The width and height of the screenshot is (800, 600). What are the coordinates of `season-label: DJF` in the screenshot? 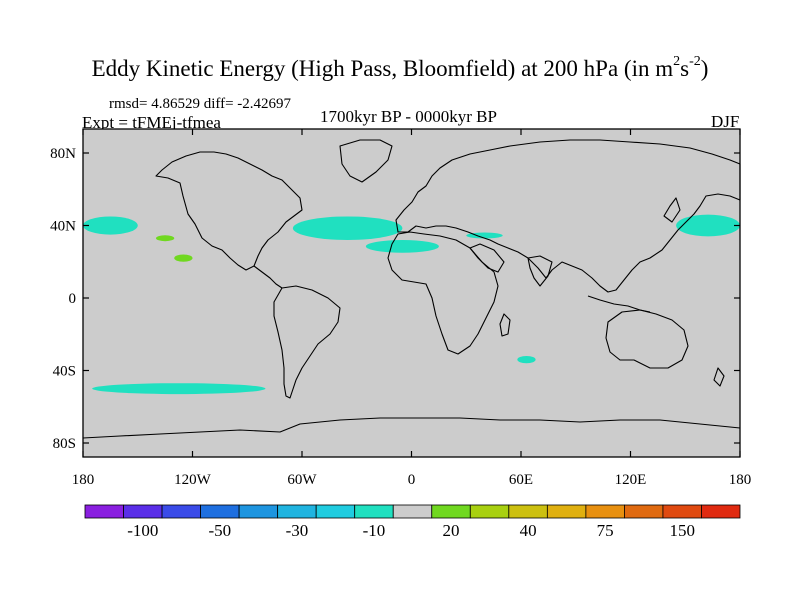 It's located at (725, 121).